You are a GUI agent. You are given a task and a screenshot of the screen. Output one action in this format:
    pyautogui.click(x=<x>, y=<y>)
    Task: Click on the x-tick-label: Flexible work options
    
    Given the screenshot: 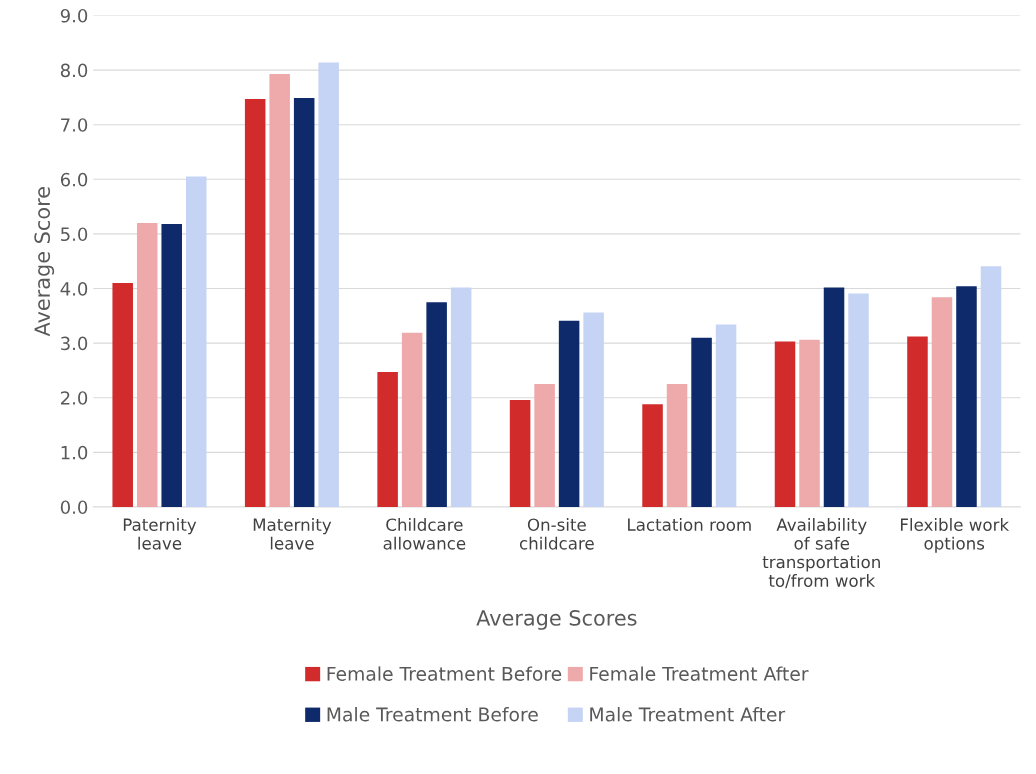 What is the action you would take?
    pyautogui.click(x=955, y=535)
    